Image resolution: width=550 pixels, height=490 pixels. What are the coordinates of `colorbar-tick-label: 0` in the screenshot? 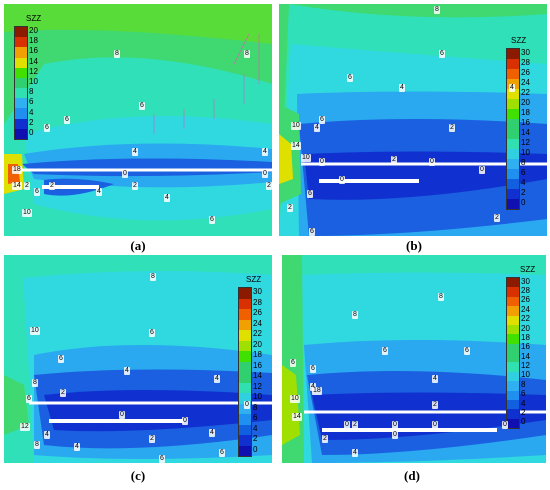 It's located at (523, 202).